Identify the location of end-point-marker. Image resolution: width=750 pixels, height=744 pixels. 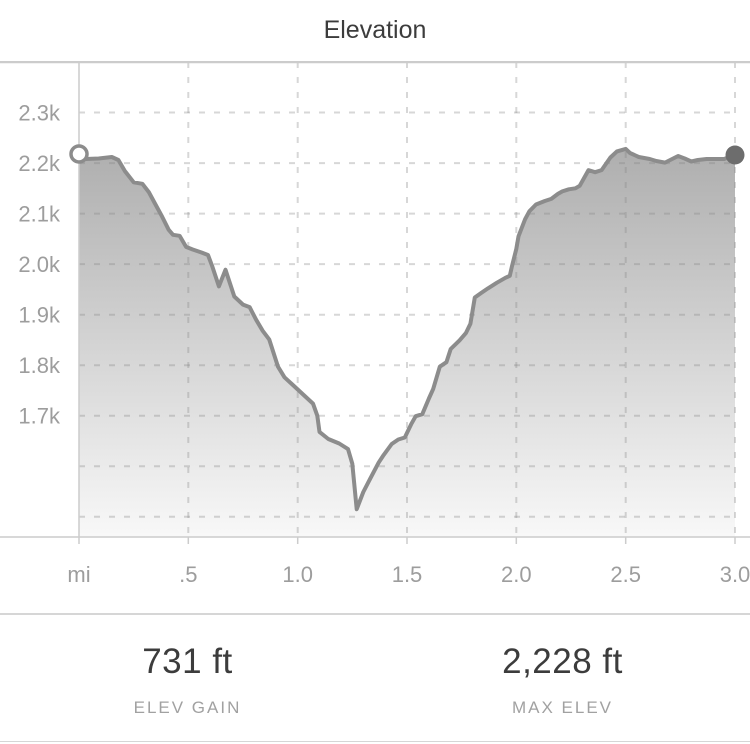
(735, 155).